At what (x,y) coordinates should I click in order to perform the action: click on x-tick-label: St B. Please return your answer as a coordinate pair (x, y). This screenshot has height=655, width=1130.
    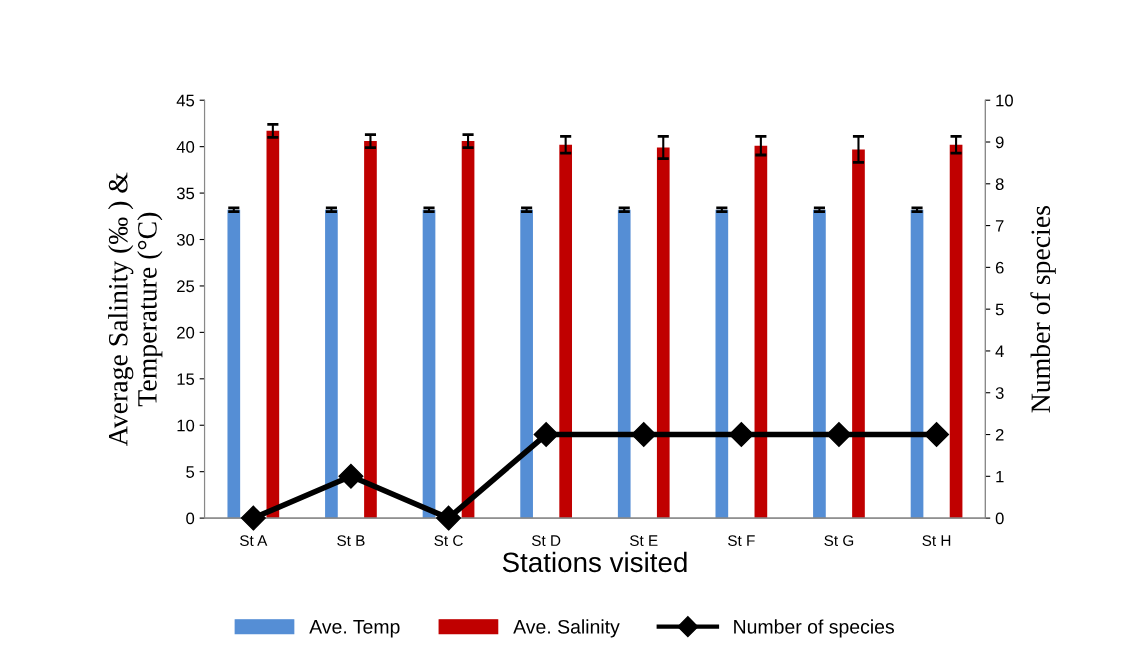
    Looking at the image, I should click on (351, 540).